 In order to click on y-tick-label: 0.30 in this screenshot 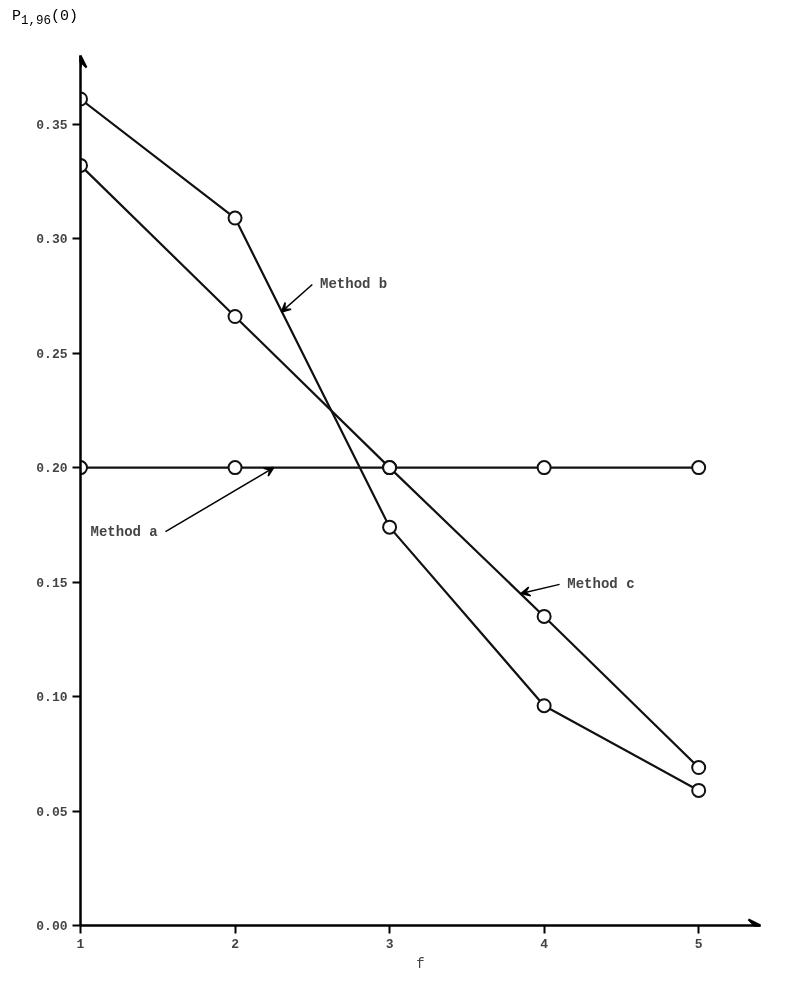, I will do `click(52, 240)`.